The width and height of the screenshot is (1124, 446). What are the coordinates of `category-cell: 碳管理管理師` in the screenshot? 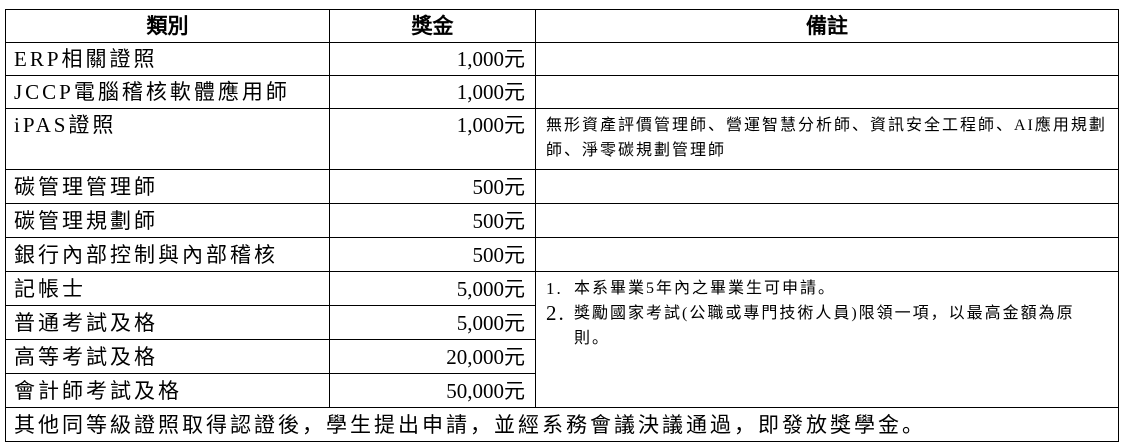 It's located at (167, 186).